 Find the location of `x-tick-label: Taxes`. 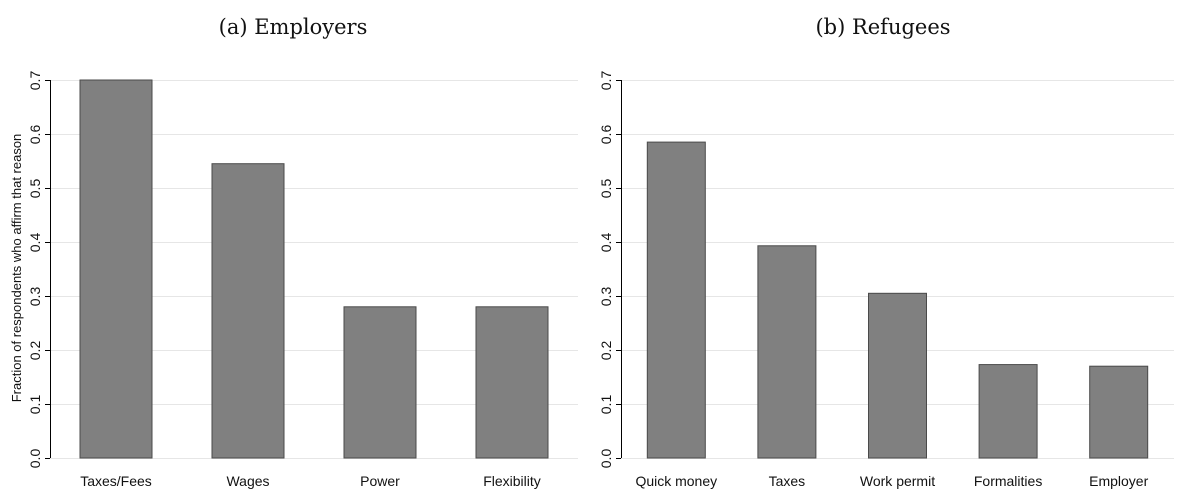

x-tick-label: Taxes is located at coordinates (787, 481).